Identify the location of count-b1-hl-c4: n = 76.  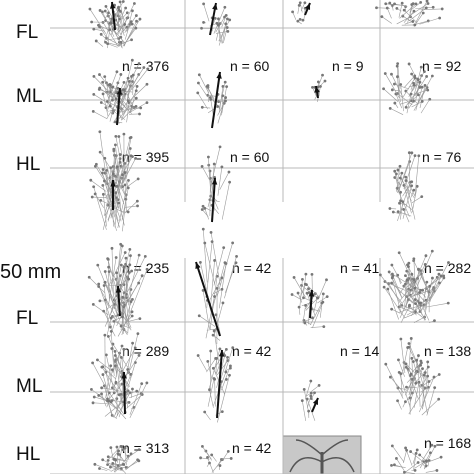
(442, 157).